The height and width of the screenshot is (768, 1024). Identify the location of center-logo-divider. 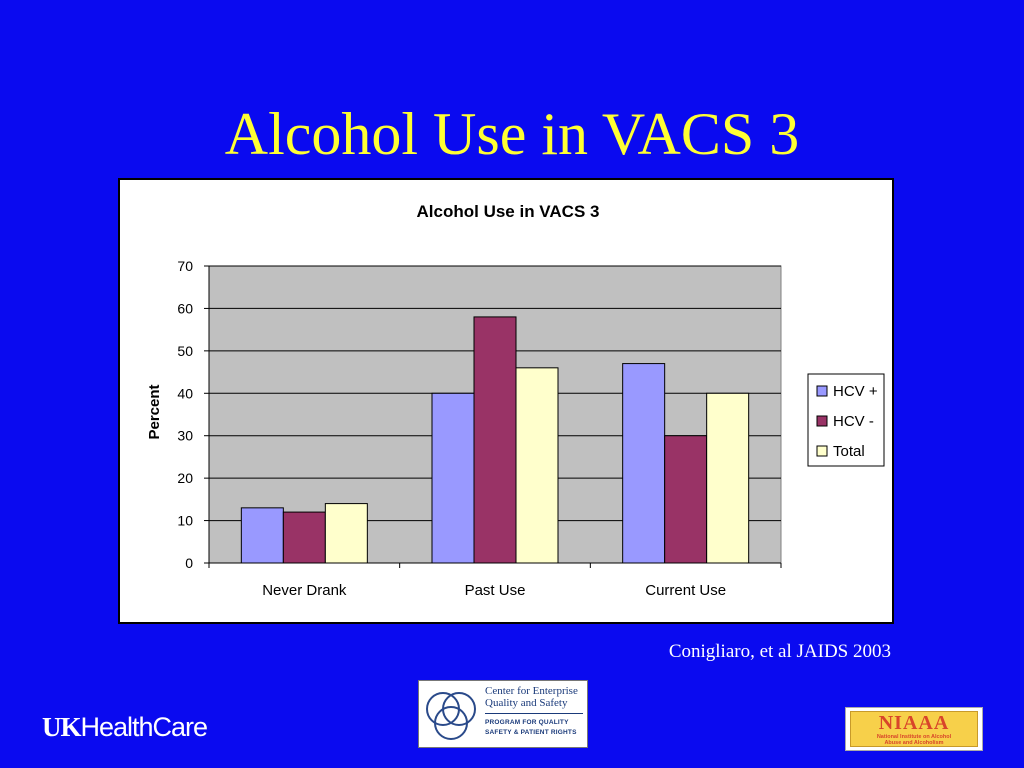
(534, 713).